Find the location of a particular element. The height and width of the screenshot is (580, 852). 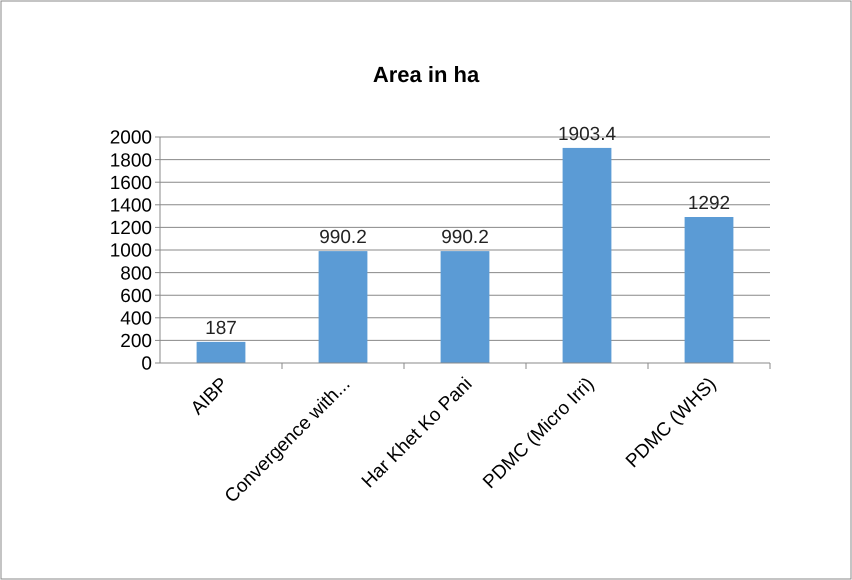

y-tick-label: 600 is located at coordinates (136, 296).